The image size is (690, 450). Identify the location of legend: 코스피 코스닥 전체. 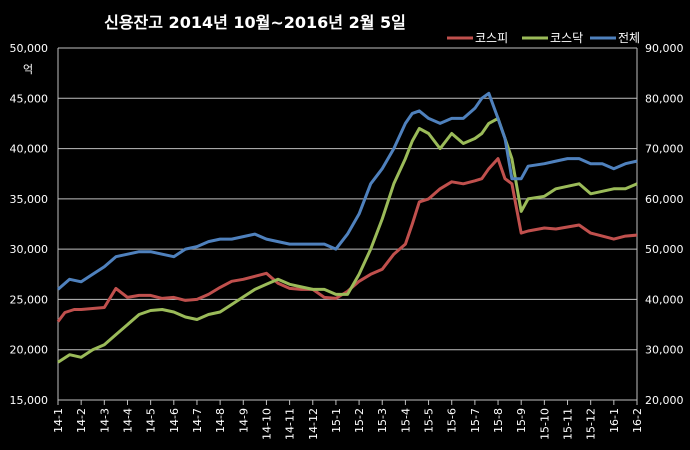
(543, 38).